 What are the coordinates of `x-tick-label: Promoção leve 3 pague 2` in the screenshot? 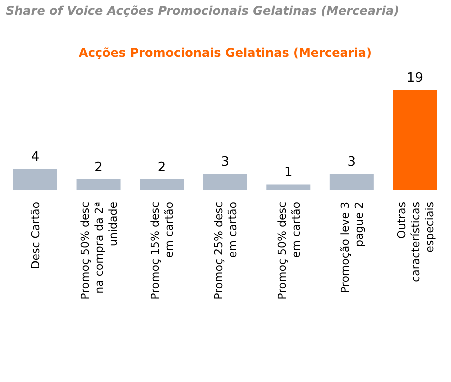 It's located at (352, 248).